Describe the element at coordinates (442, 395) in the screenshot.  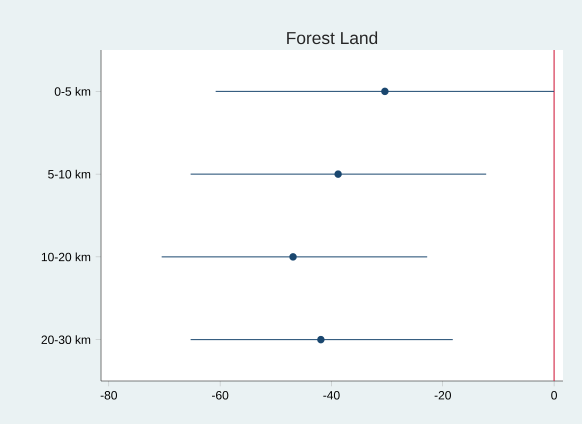
I see `x-tick-label: -20` at that location.